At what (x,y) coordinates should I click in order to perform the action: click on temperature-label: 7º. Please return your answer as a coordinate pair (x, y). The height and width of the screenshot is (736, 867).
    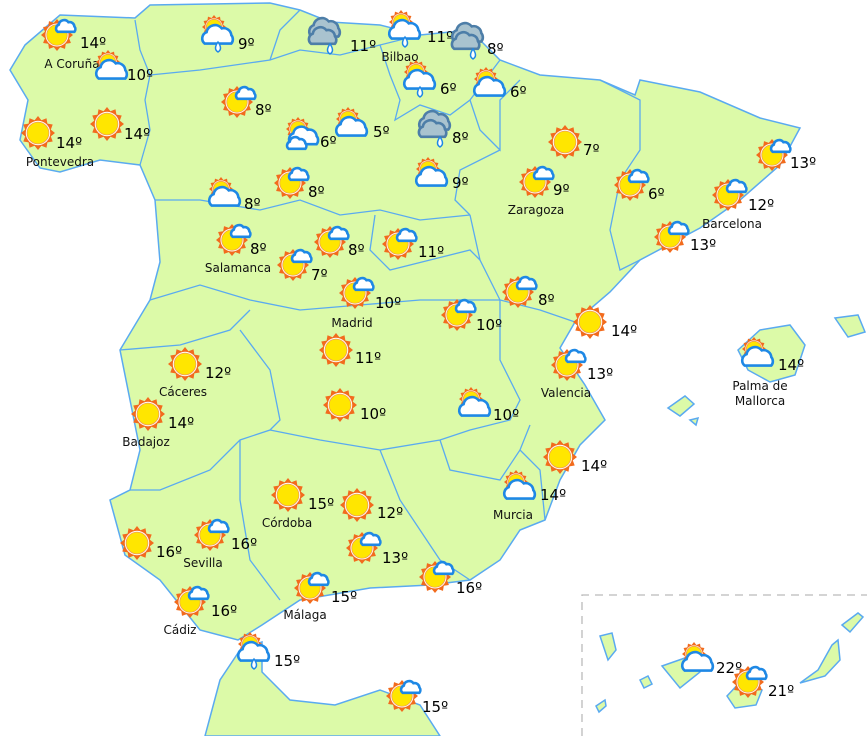
    Looking at the image, I should click on (319, 275).